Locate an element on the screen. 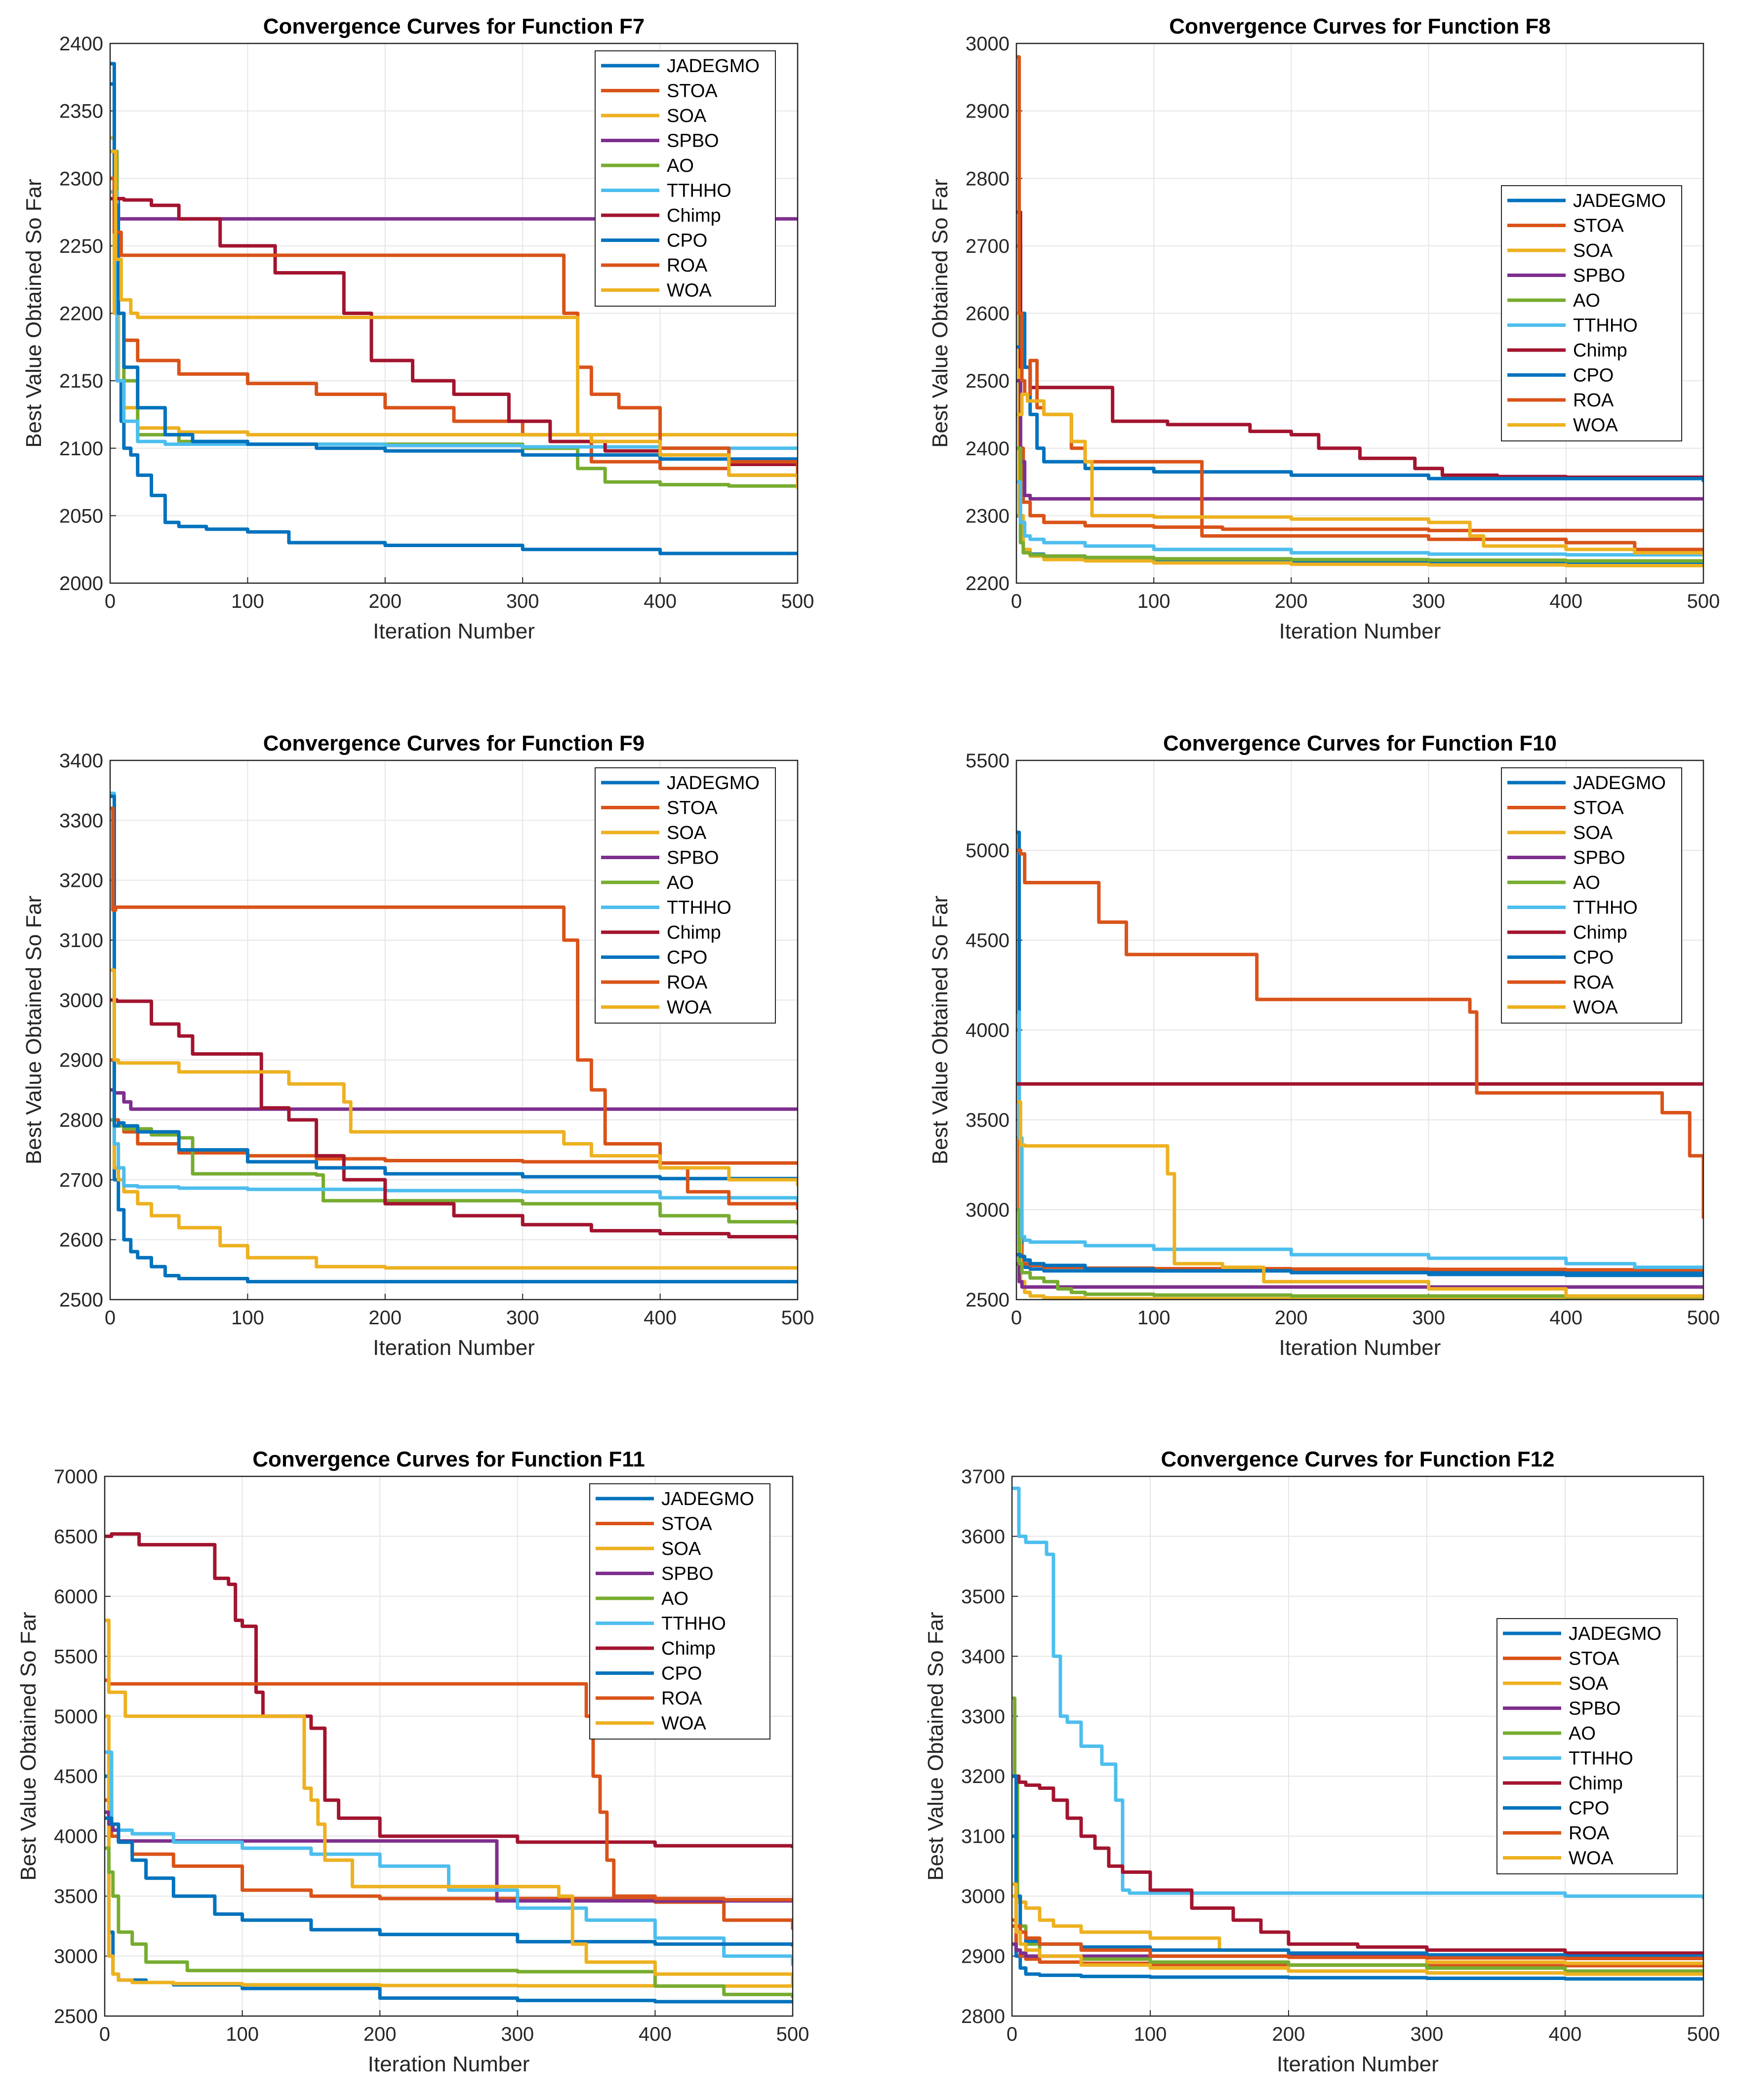  y-tick-label: 6500 is located at coordinates (76, 1536).